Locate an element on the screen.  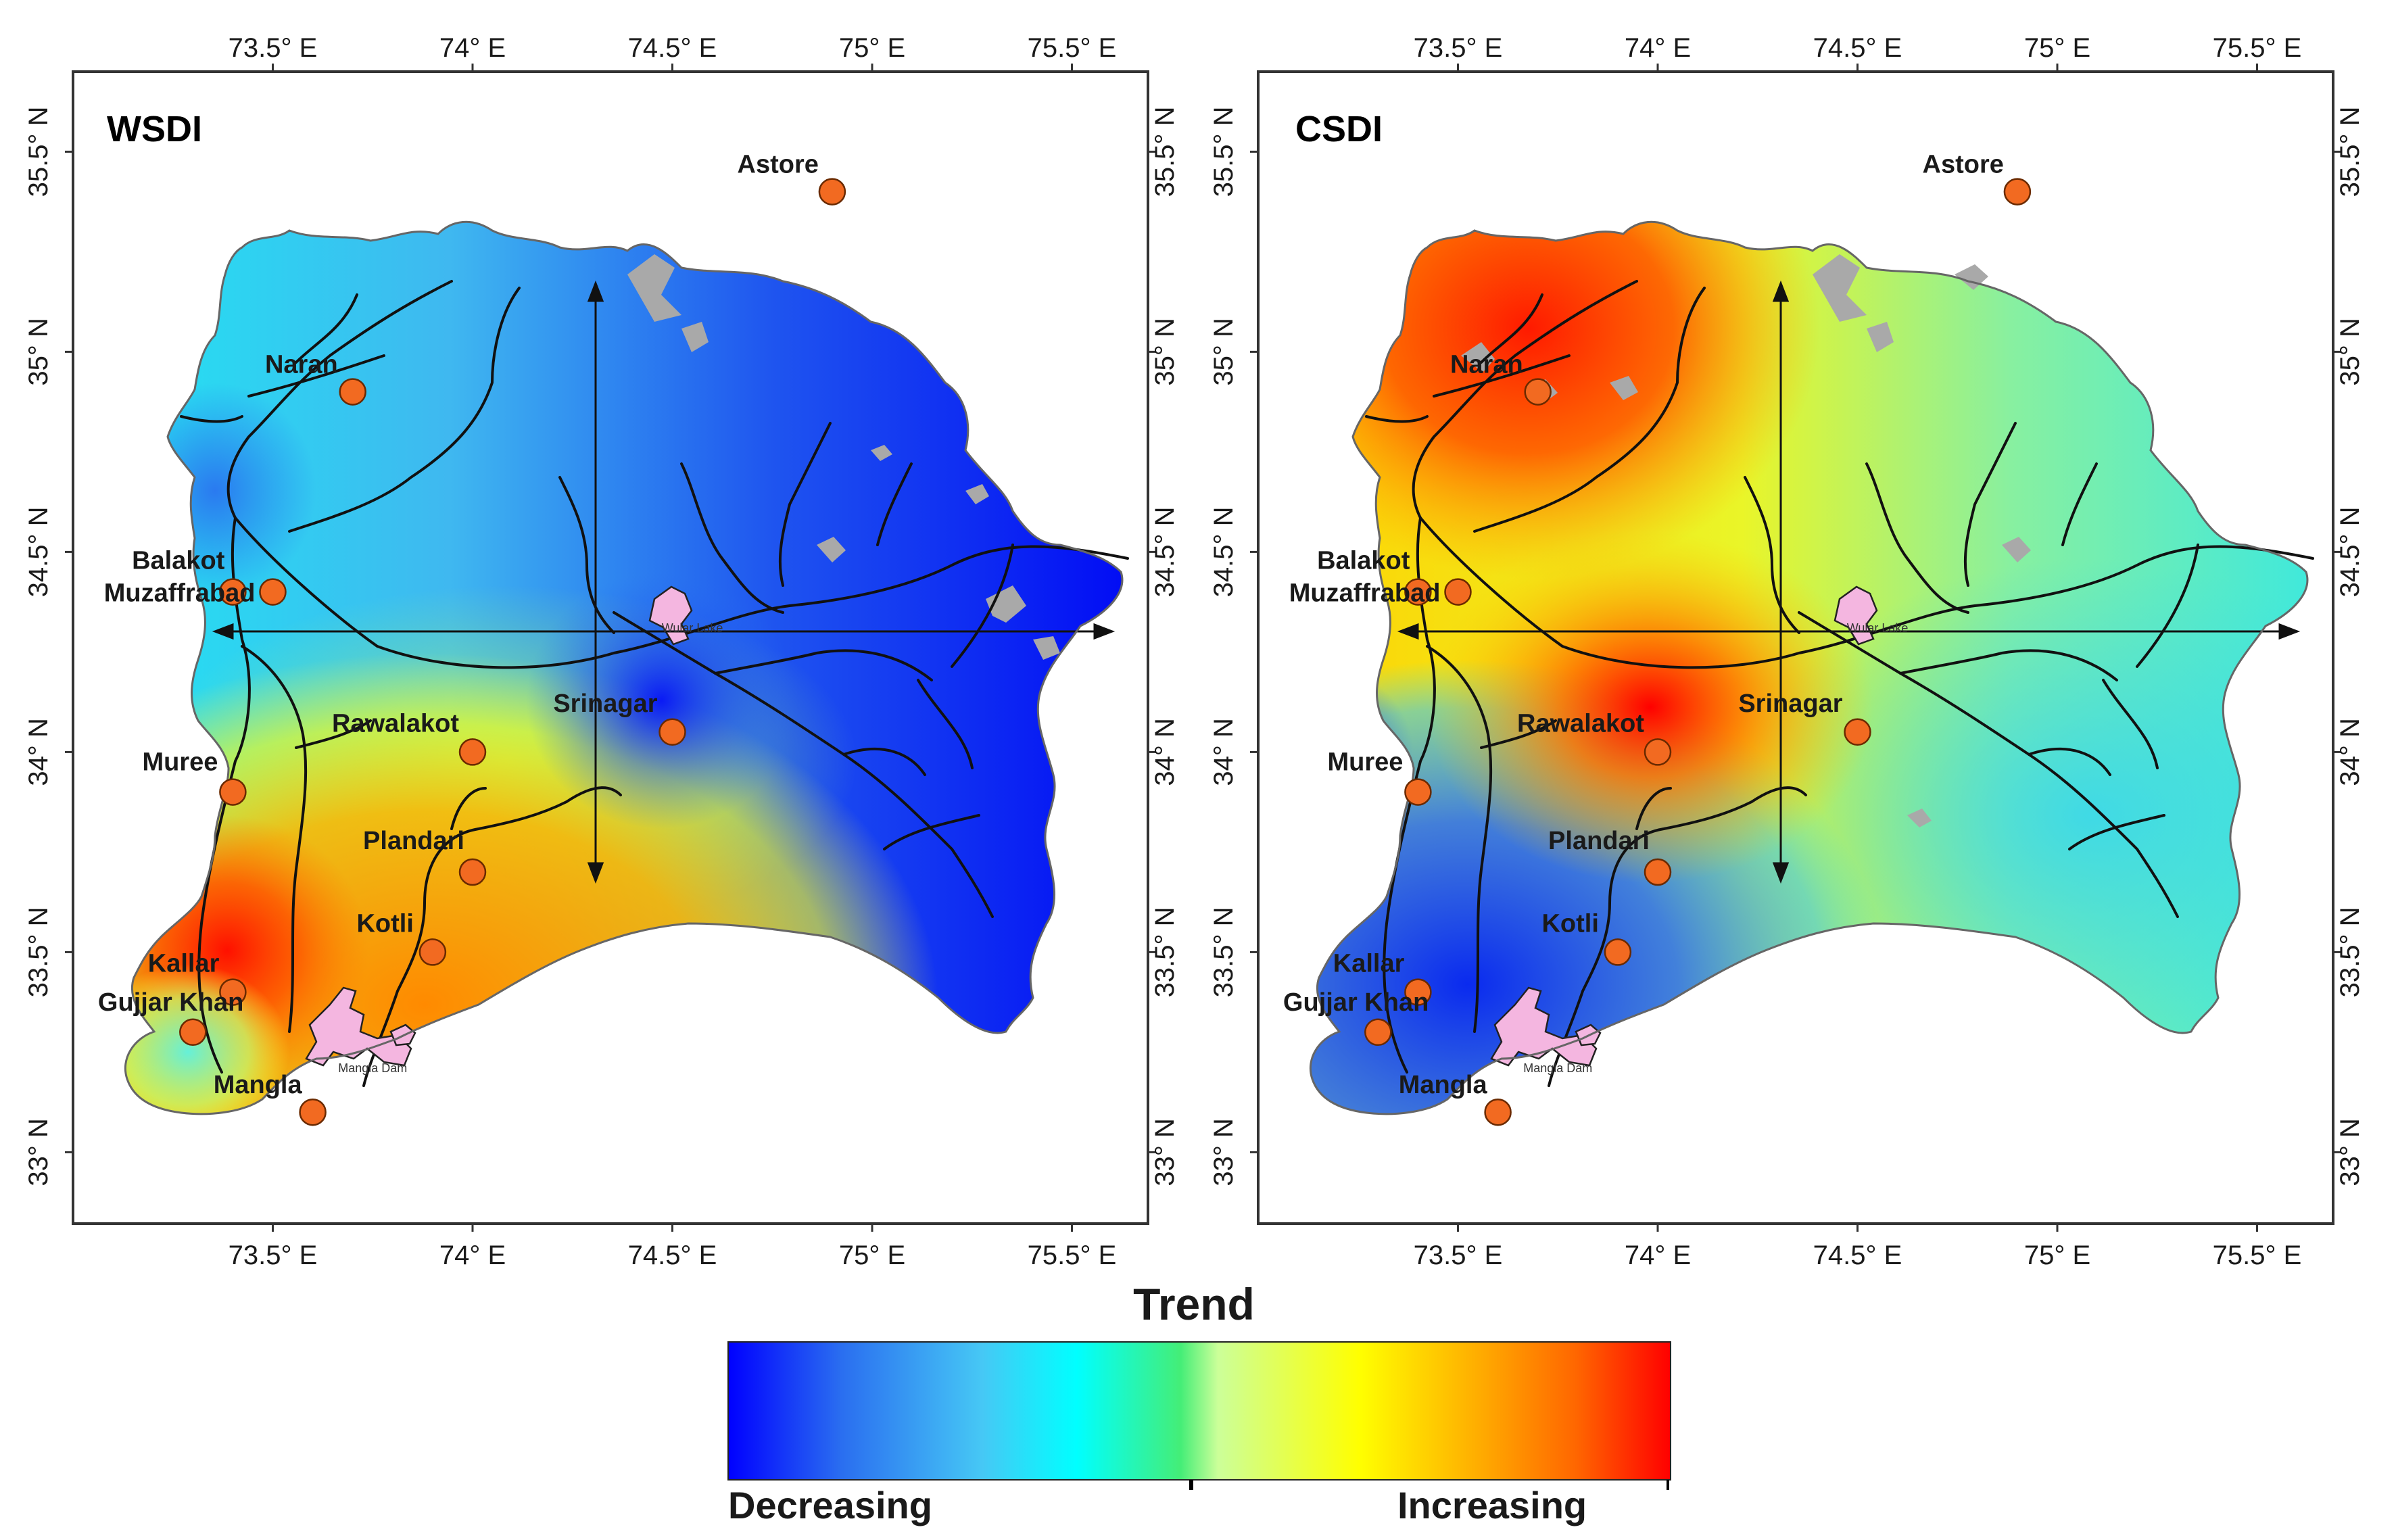
legend-low-label: Decreasing is located at coordinates (830, 1505).